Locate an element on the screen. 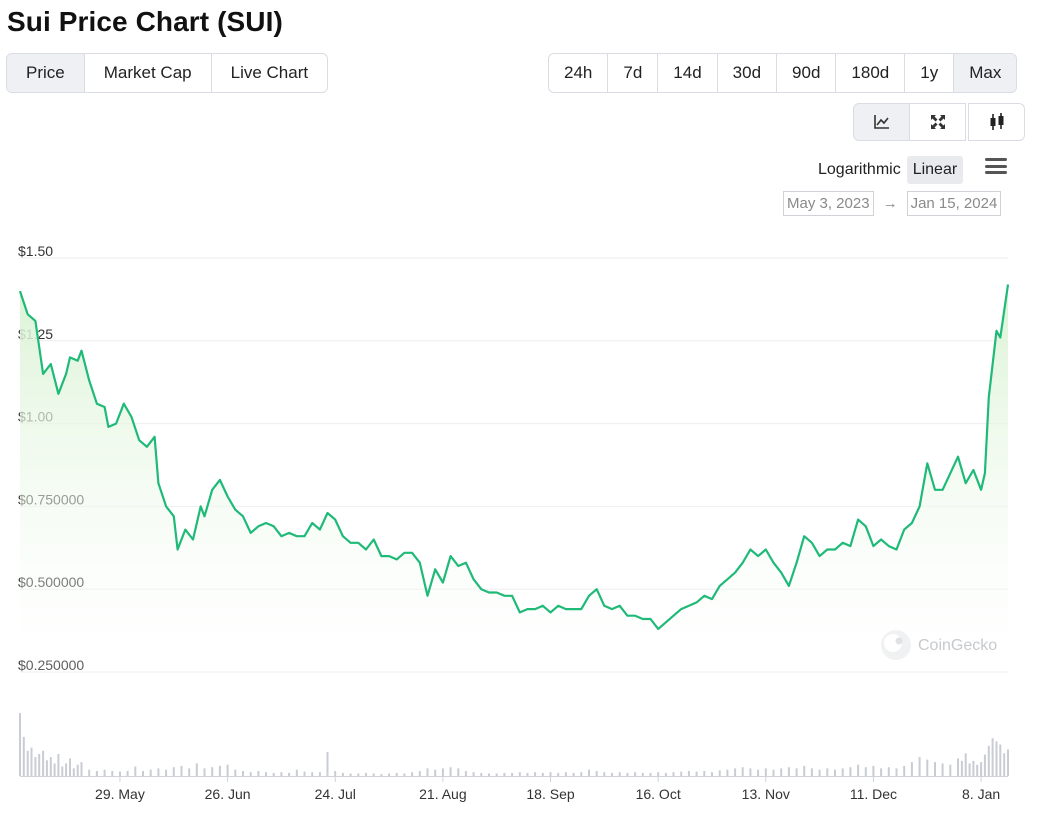 Image resolution: width=1051 pixels, height=817 pixels. date-to-input: Jan 15, 2024 is located at coordinates (954, 203).